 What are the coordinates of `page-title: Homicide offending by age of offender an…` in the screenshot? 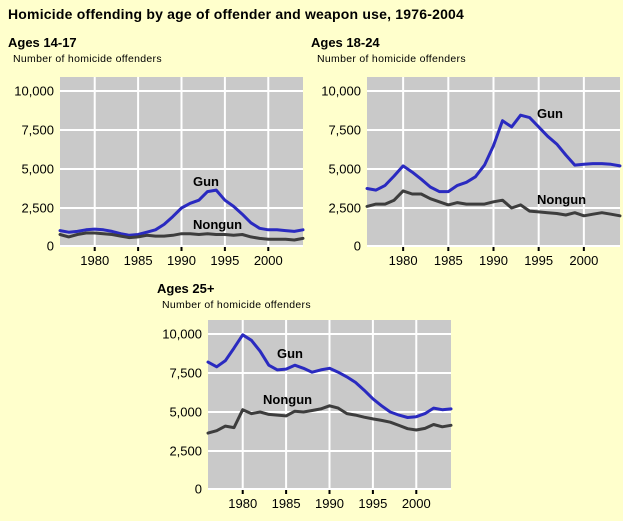 It's located at (236, 14).